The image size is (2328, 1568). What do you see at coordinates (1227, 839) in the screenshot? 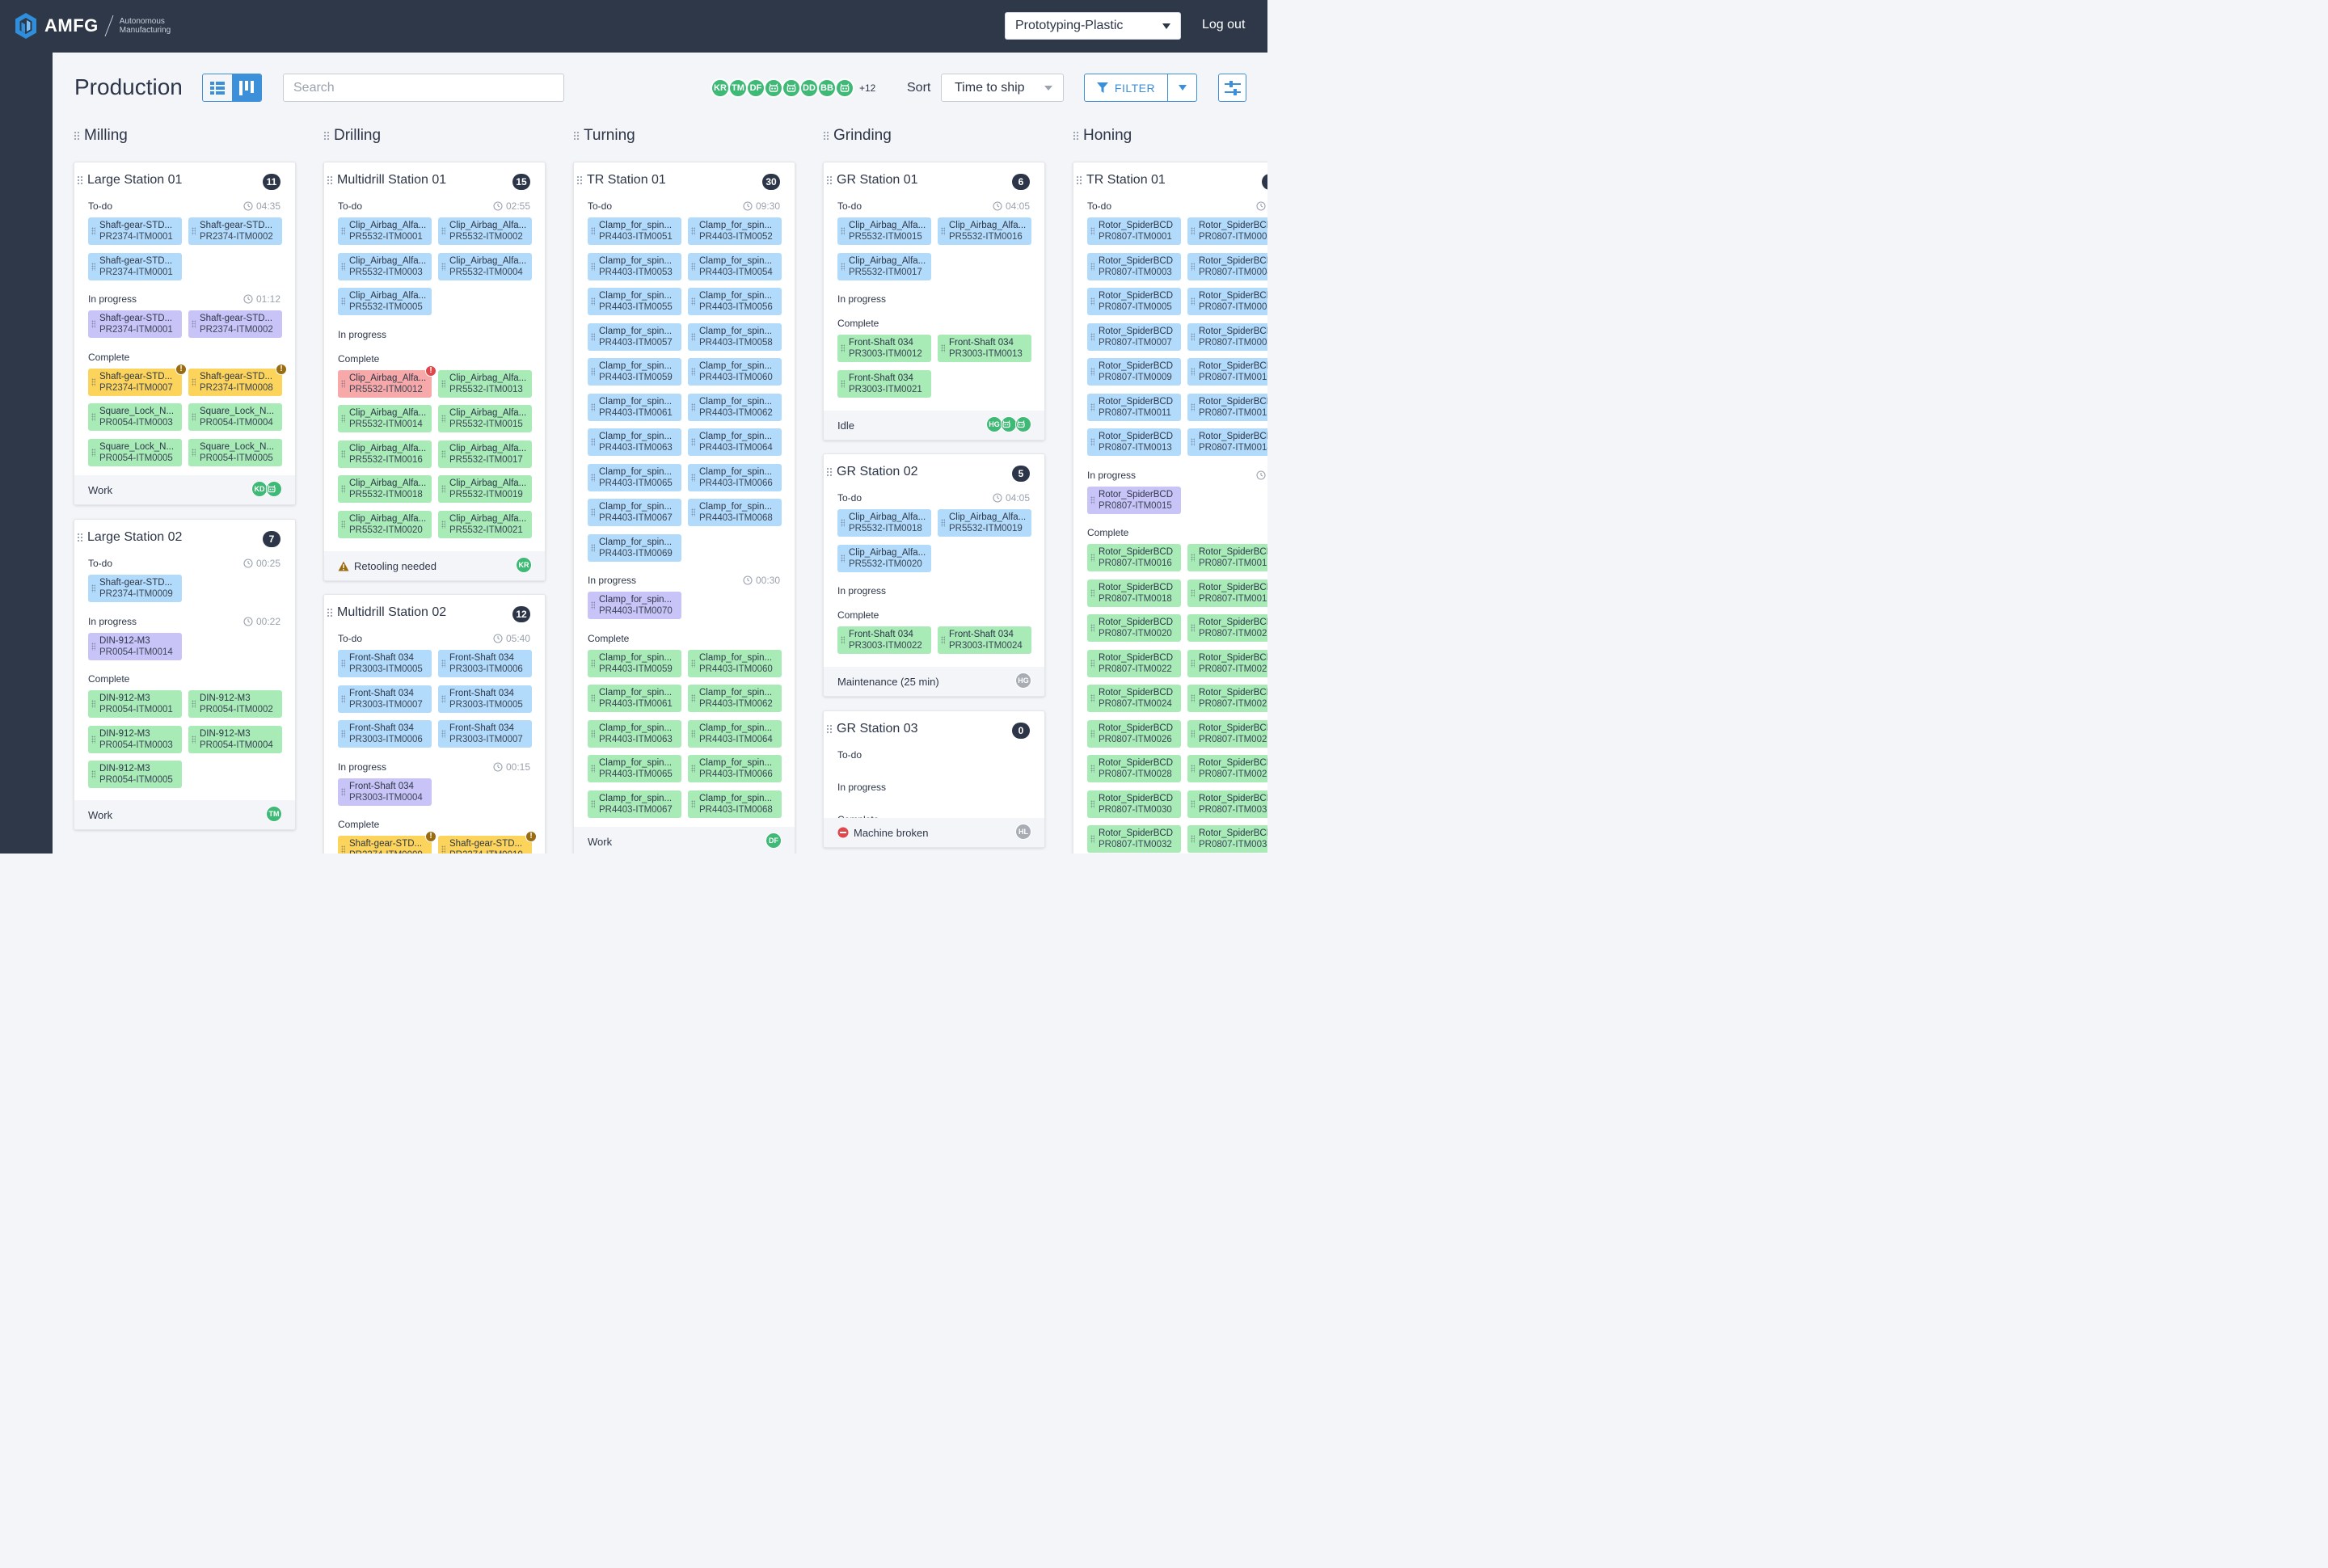
I see `job-card: Rotor_SpiderBCD PR0807-ITM0033` at bounding box center [1227, 839].